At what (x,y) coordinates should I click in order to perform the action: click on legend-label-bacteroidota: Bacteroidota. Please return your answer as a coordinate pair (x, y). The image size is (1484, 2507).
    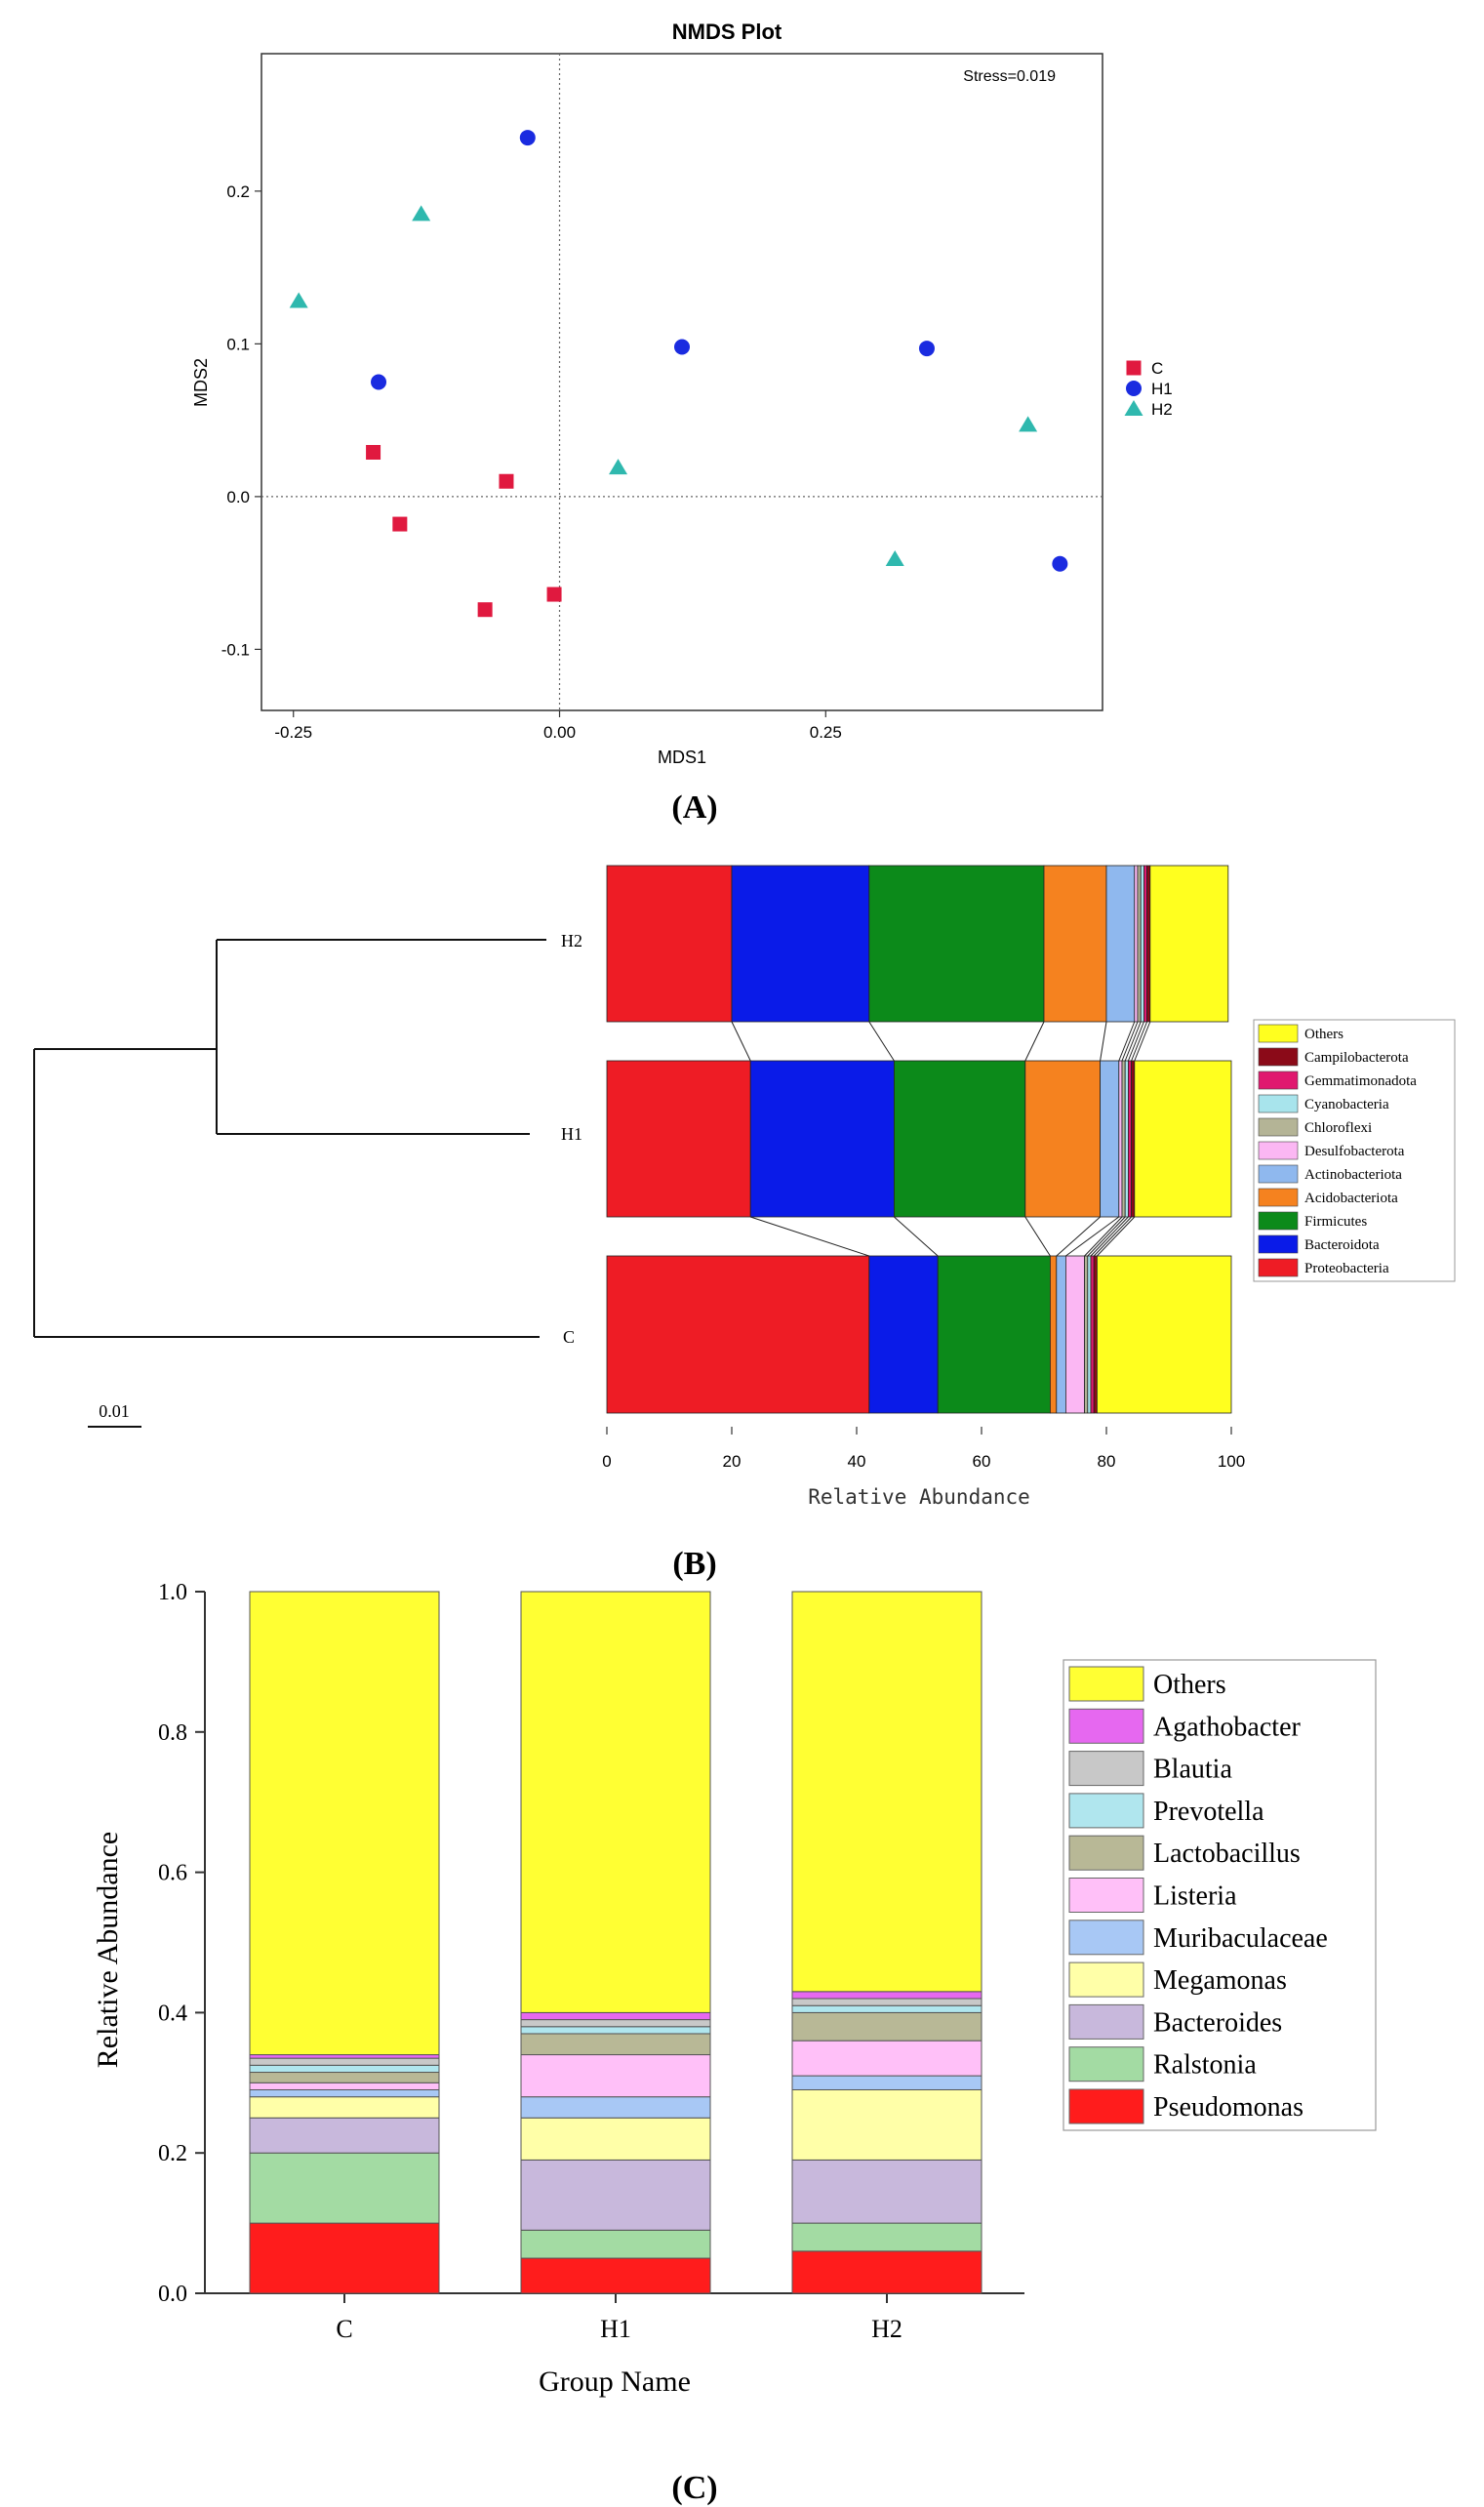
    Looking at the image, I should click on (1342, 1245).